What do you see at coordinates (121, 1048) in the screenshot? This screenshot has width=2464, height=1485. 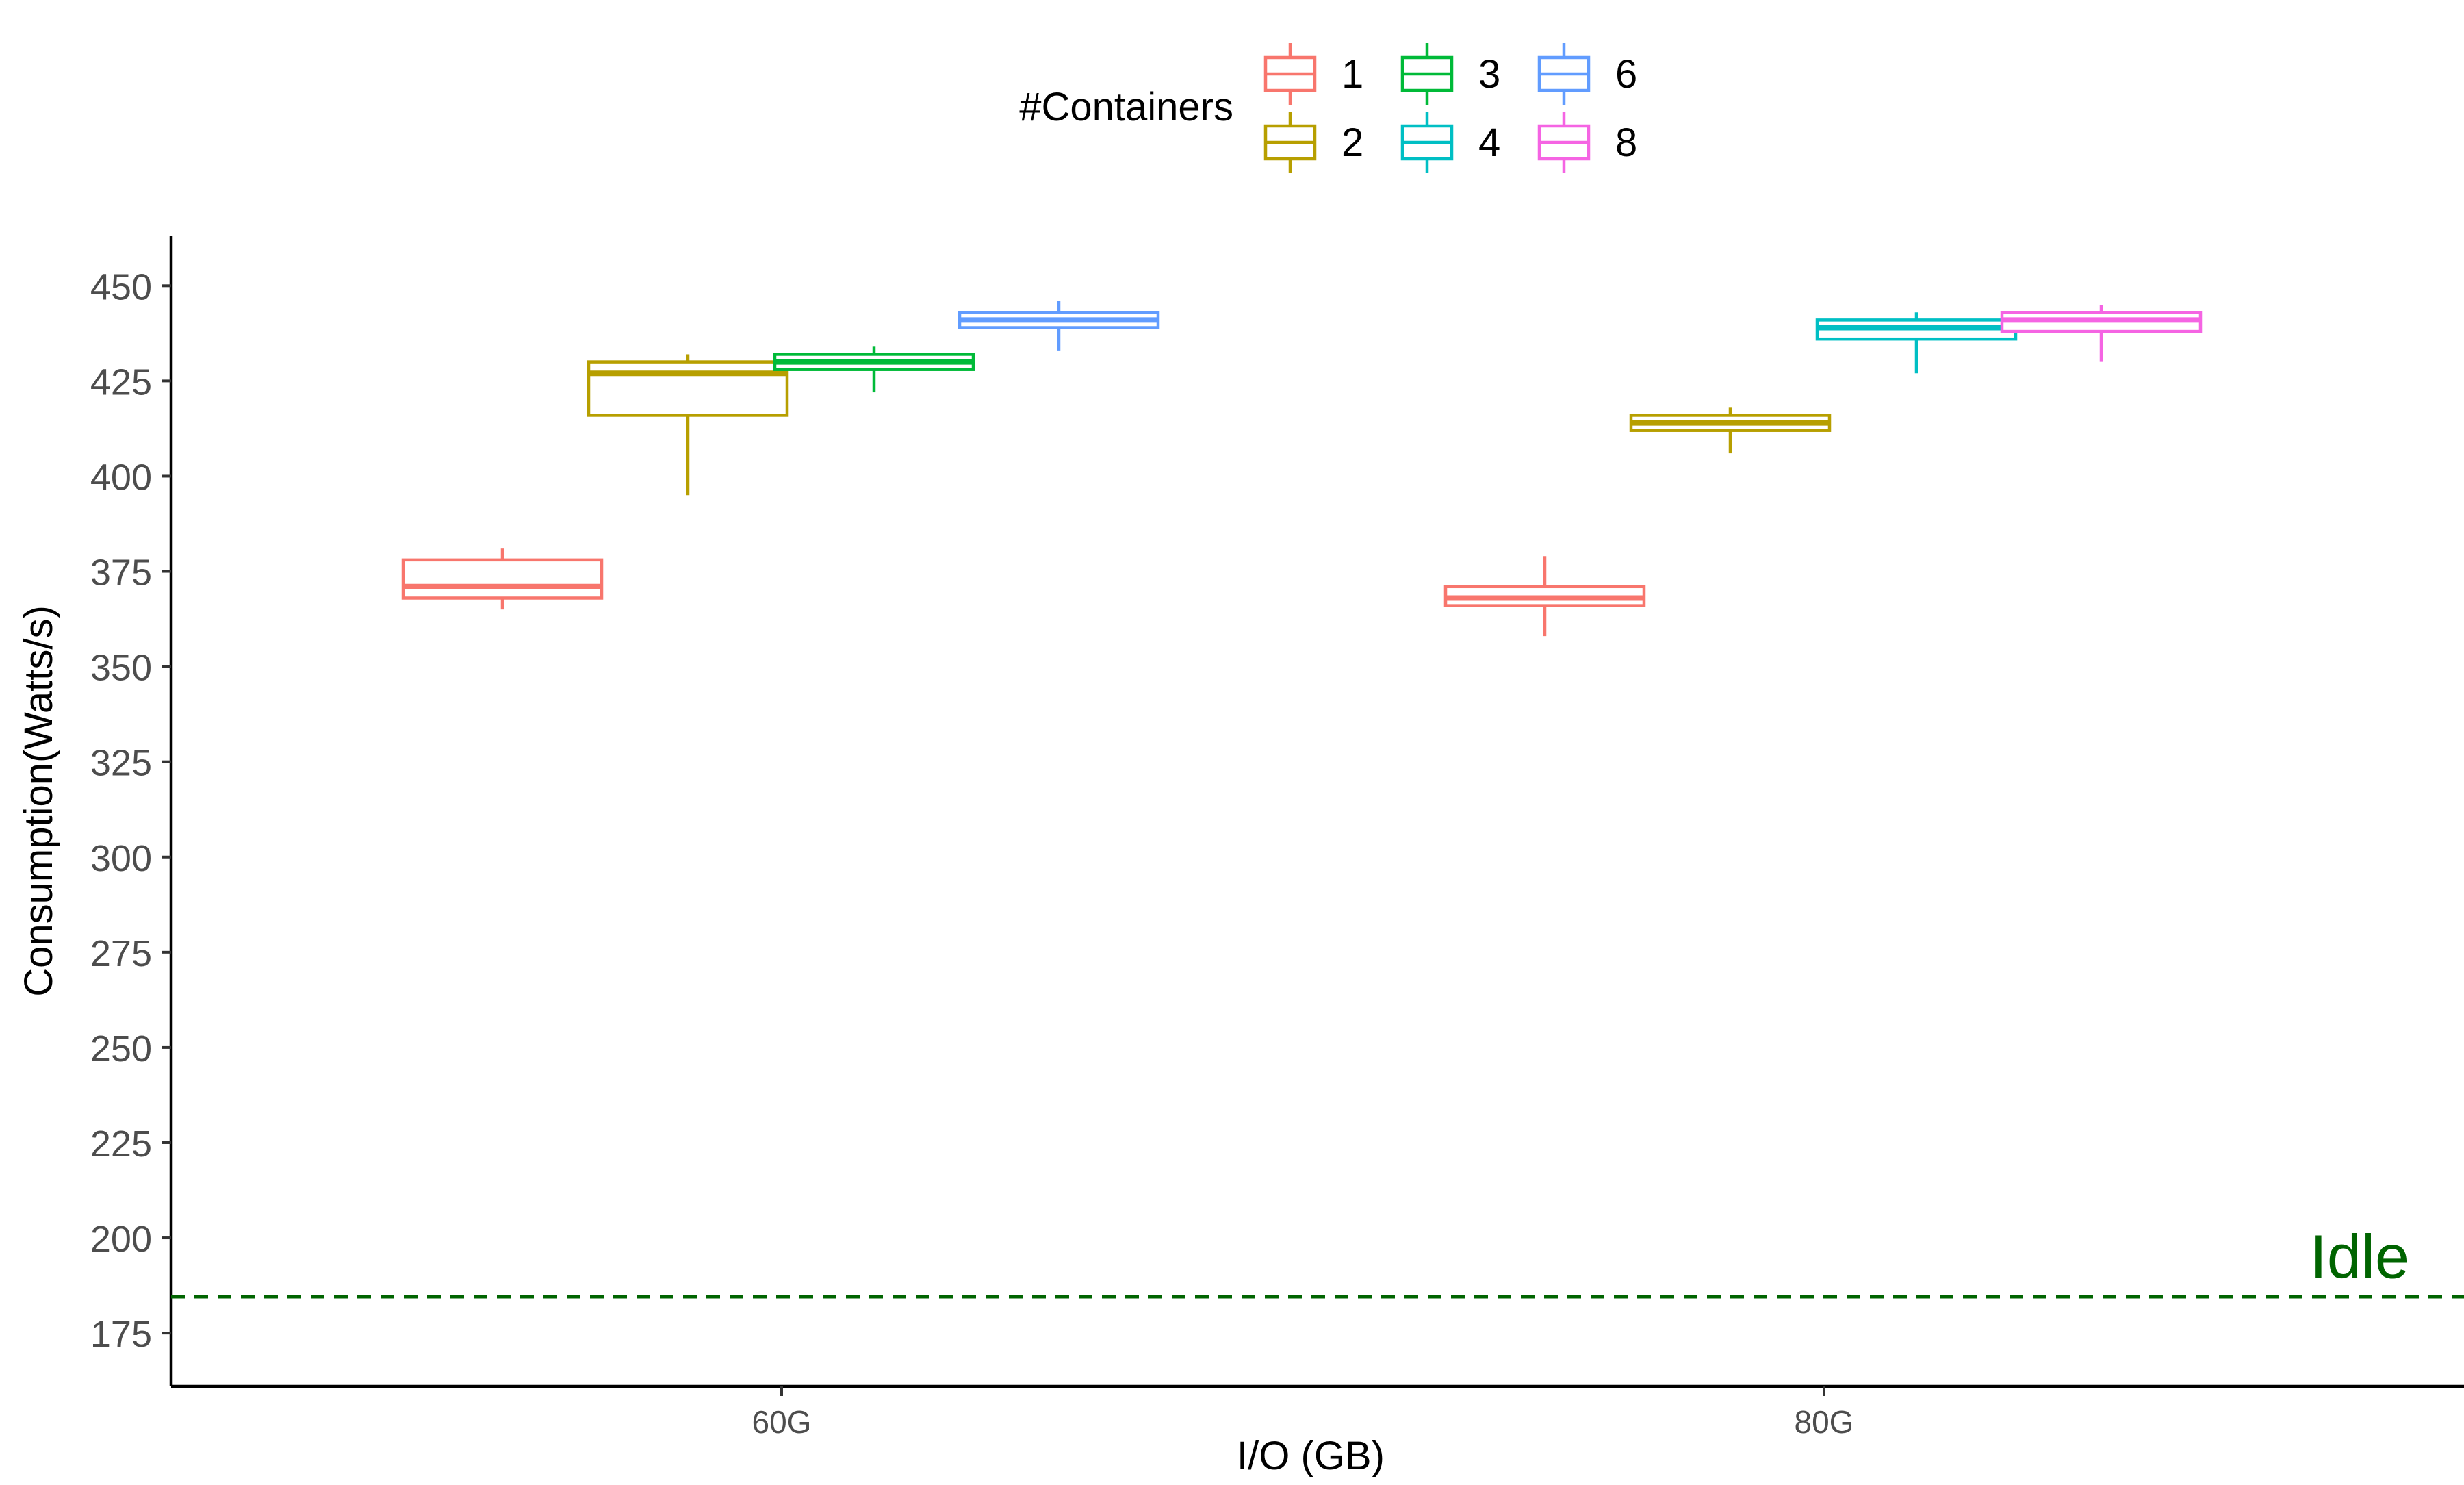 I see `y-tick-label: 250` at bounding box center [121, 1048].